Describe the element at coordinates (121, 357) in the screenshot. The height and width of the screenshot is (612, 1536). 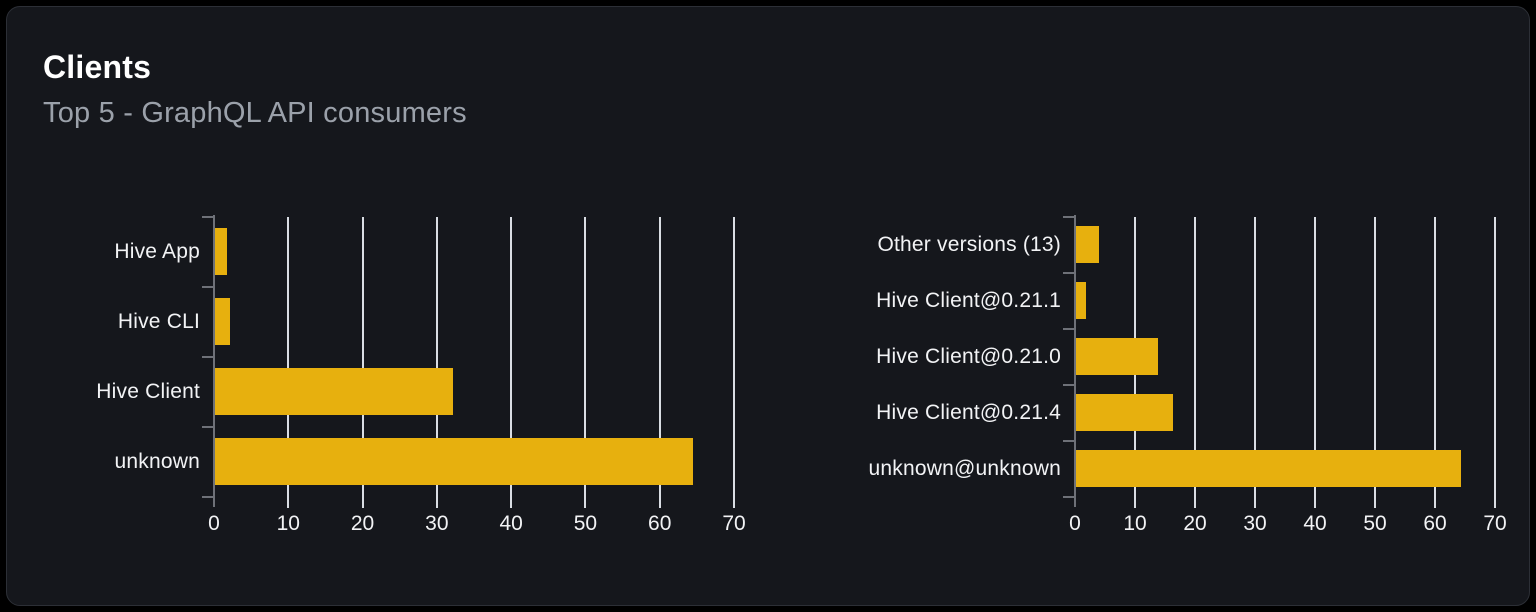
I see `category-labels-column: Hive App Hive CLI Hive Client unknown` at that location.